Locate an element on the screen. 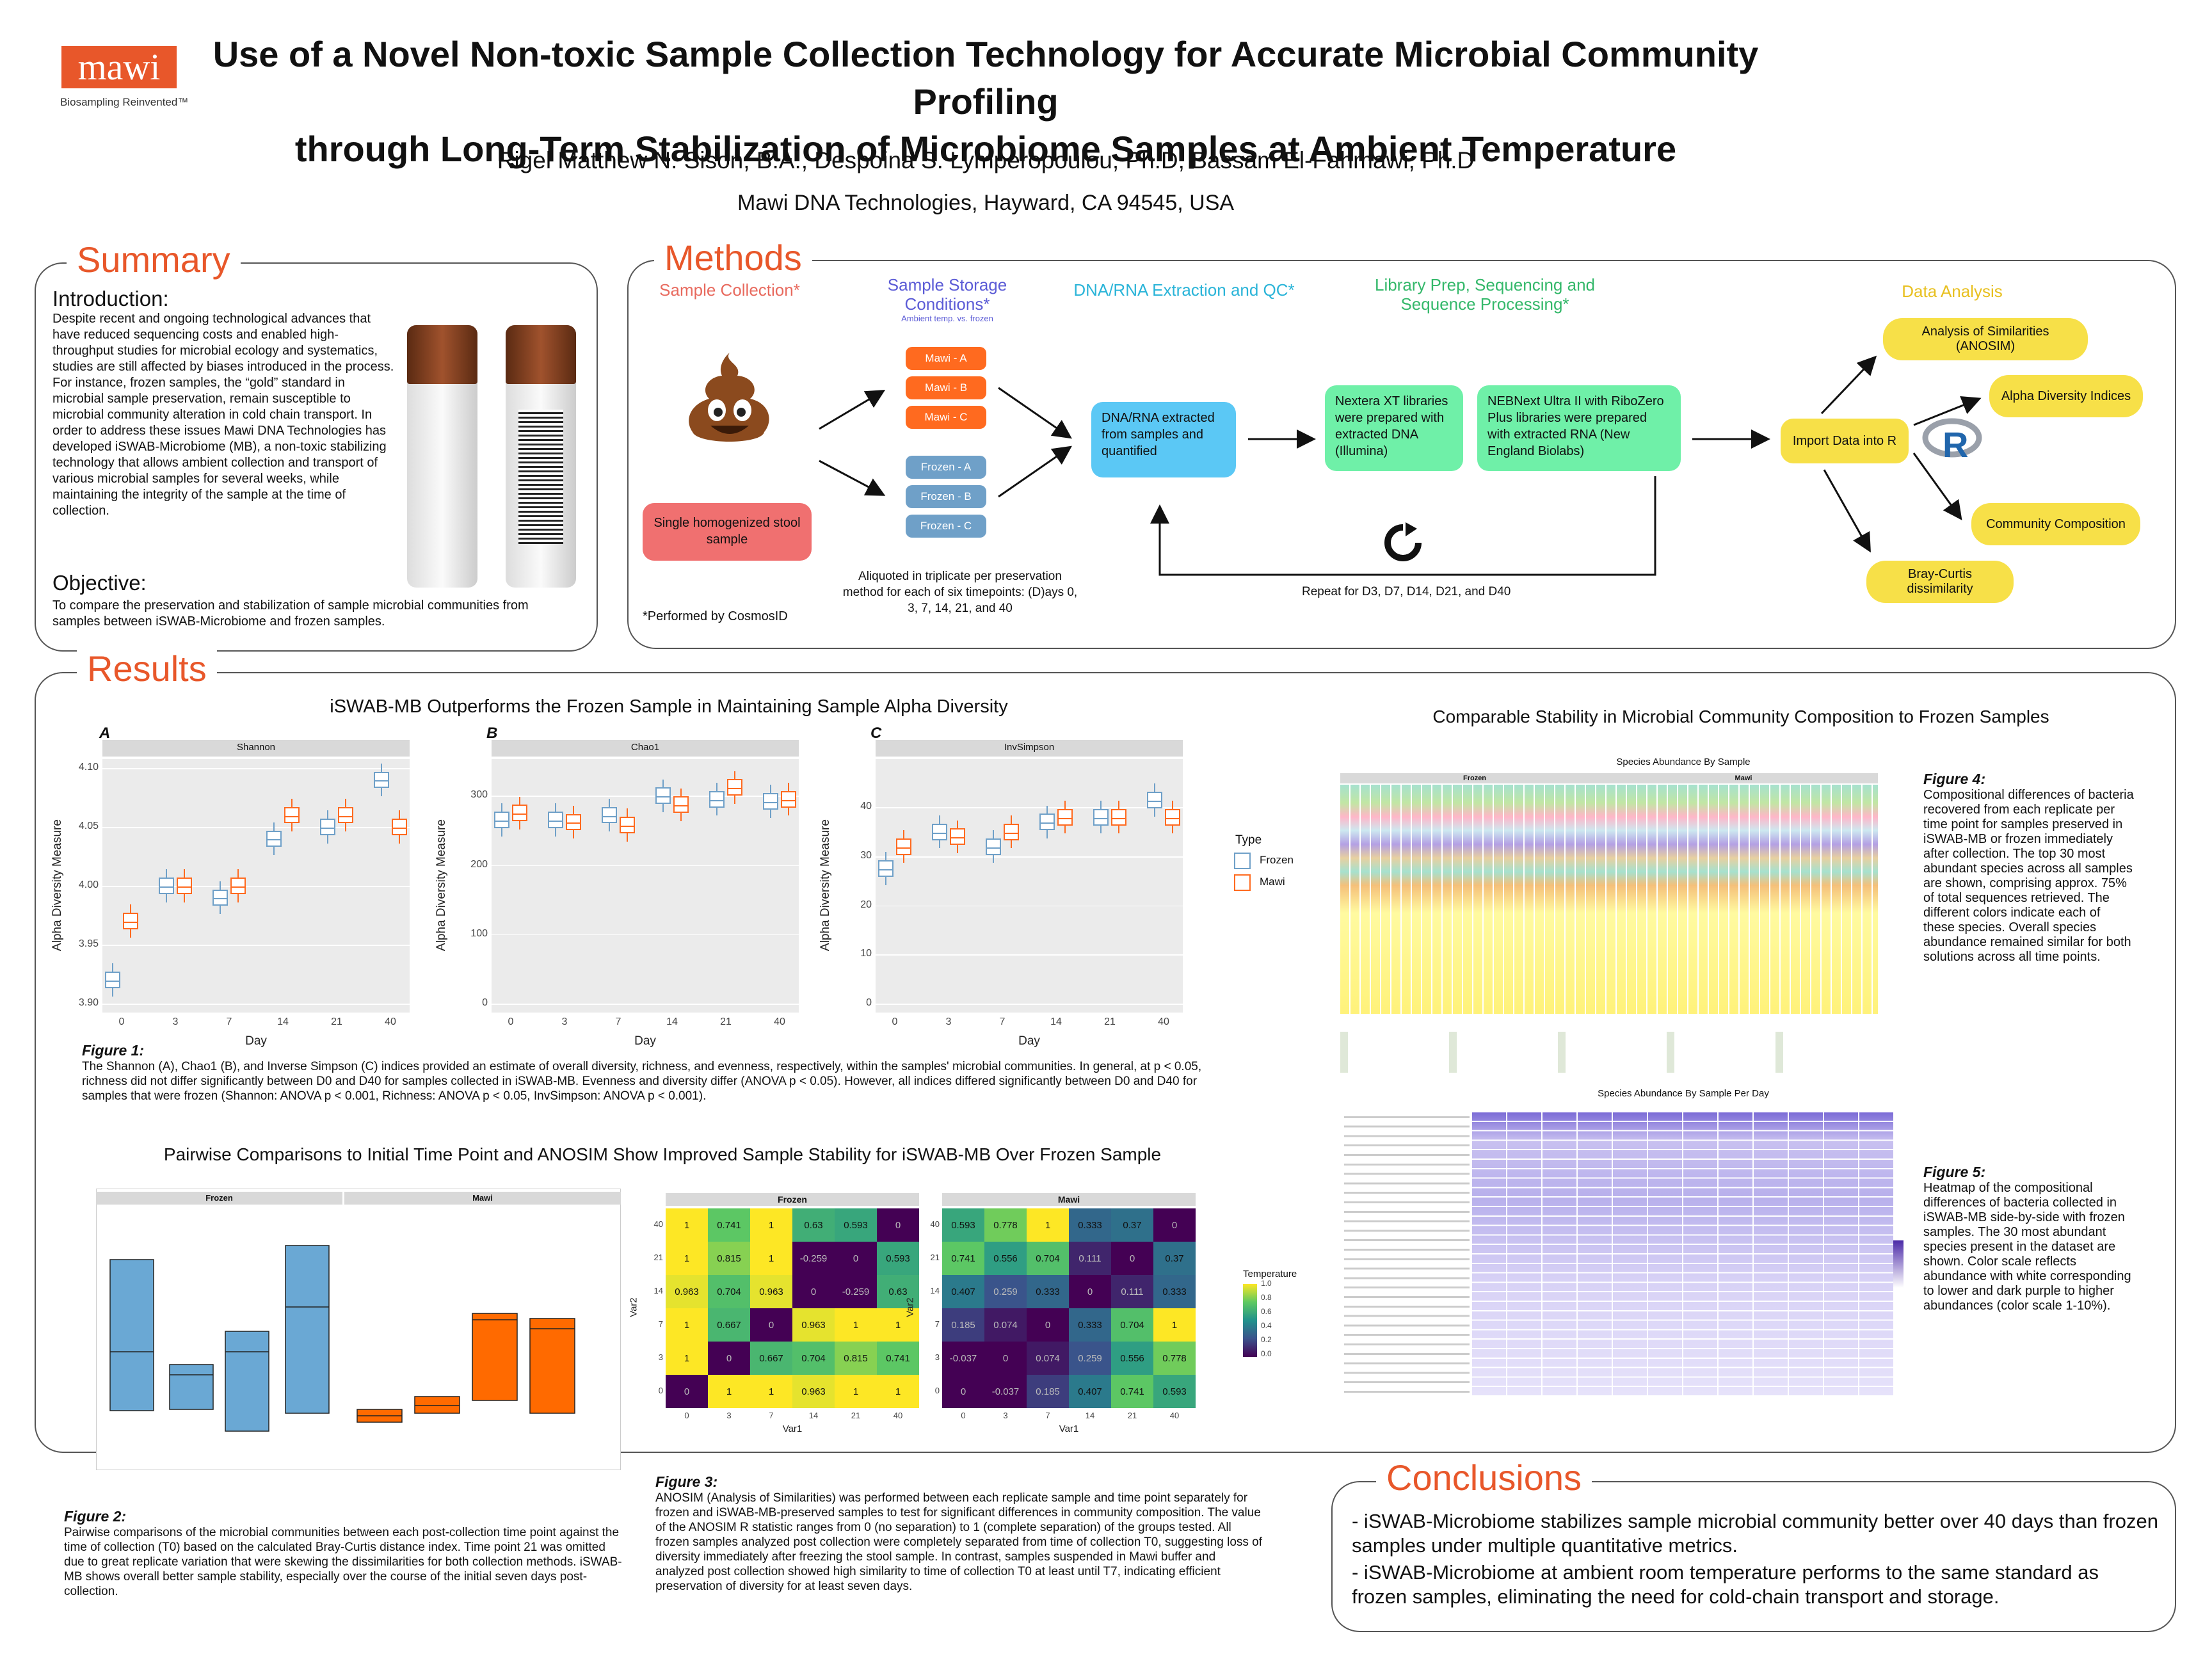 The height and width of the screenshot is (1659, 2212). y-tick-label: 100 is located at coordinates (479, 933).